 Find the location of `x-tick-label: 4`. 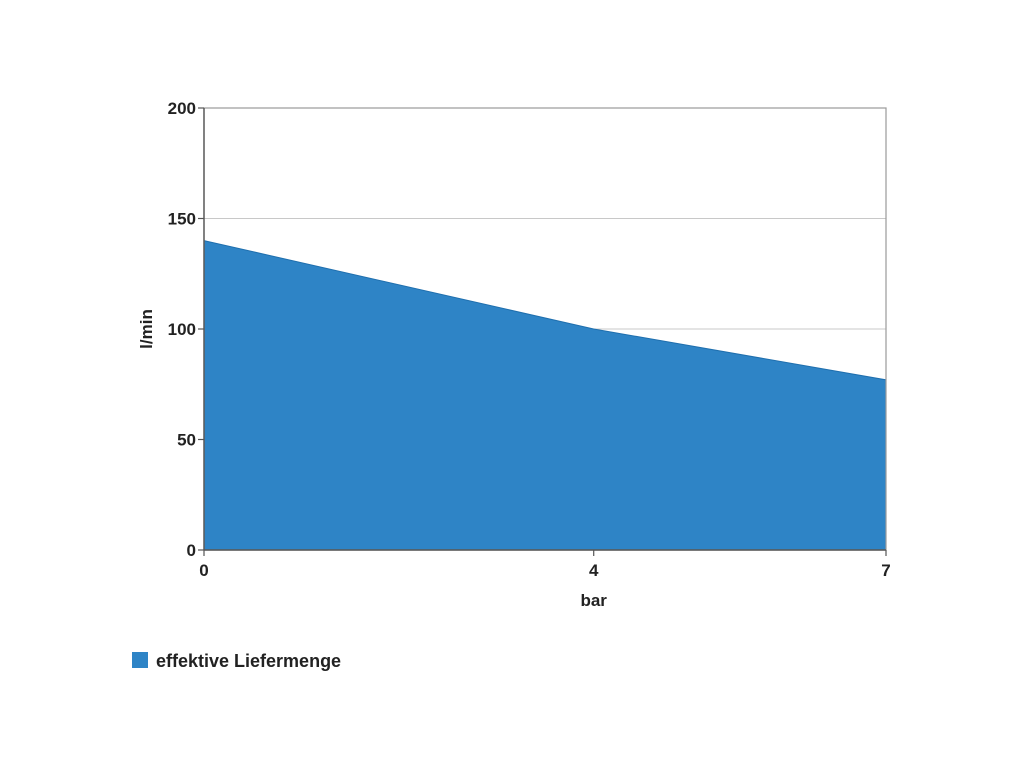

x-tick-label: 4 is located at coordinates (594, 570).